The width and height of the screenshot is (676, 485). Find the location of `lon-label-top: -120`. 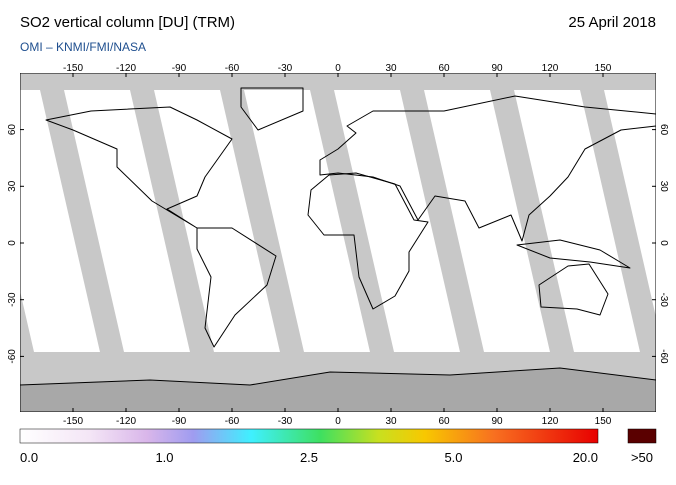

lon-label-top: -120 is located at coordinates (126, 68).